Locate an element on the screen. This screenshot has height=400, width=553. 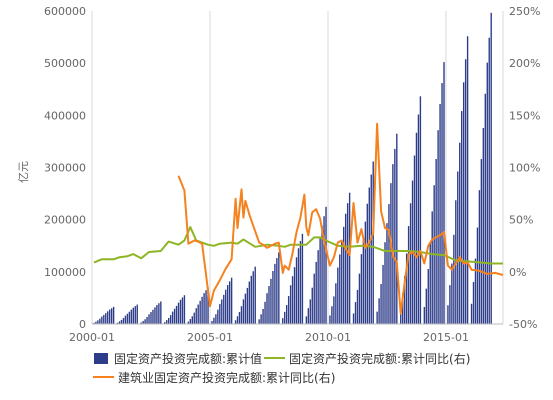
right-tick-label: -50% is located at coordinates (523, 324).